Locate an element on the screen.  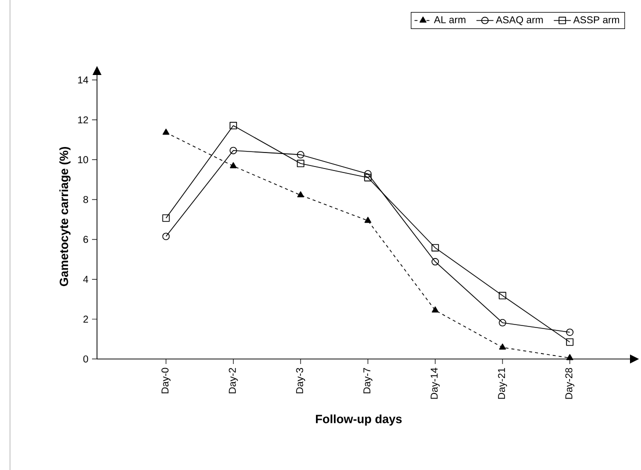
x-tick-label: Day-7 is located at coordinates (367, 381).